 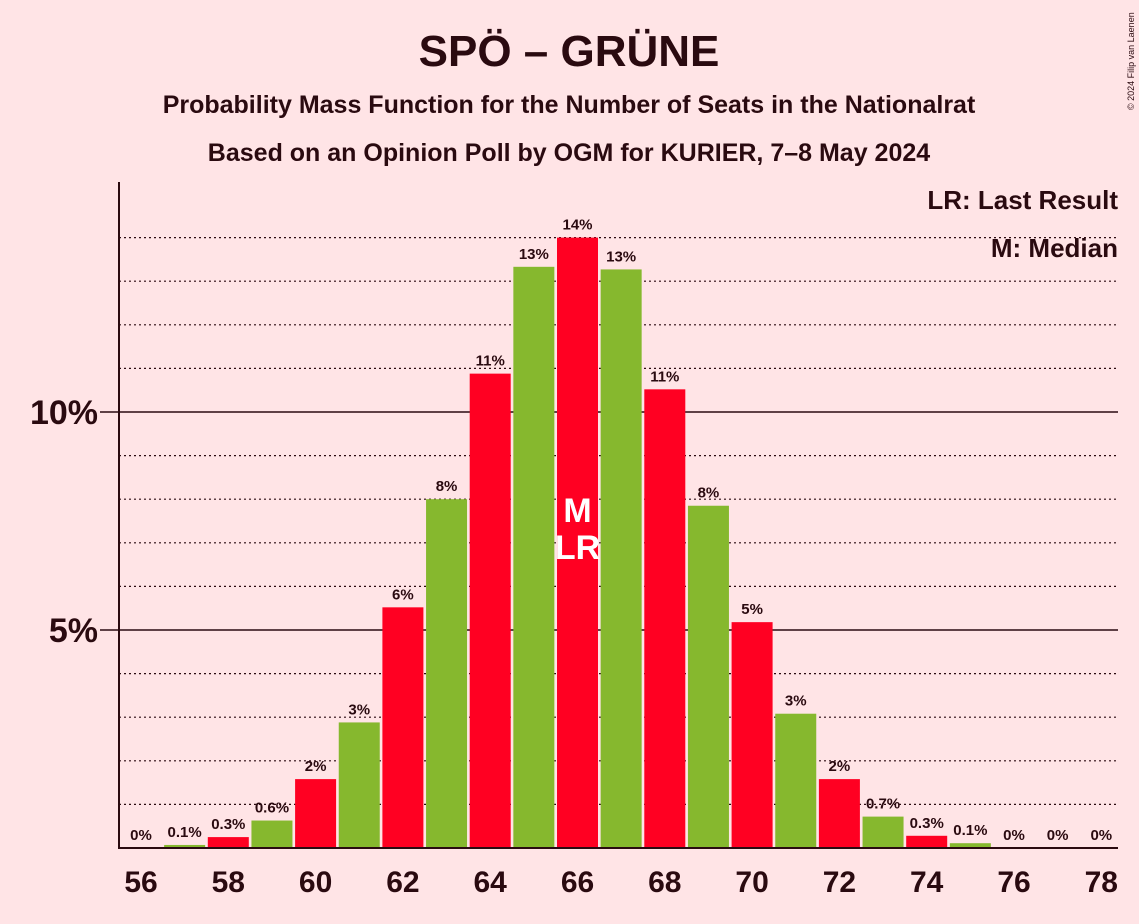 I want to click on bar-value-label: 5%, so click(x=752, y=609).